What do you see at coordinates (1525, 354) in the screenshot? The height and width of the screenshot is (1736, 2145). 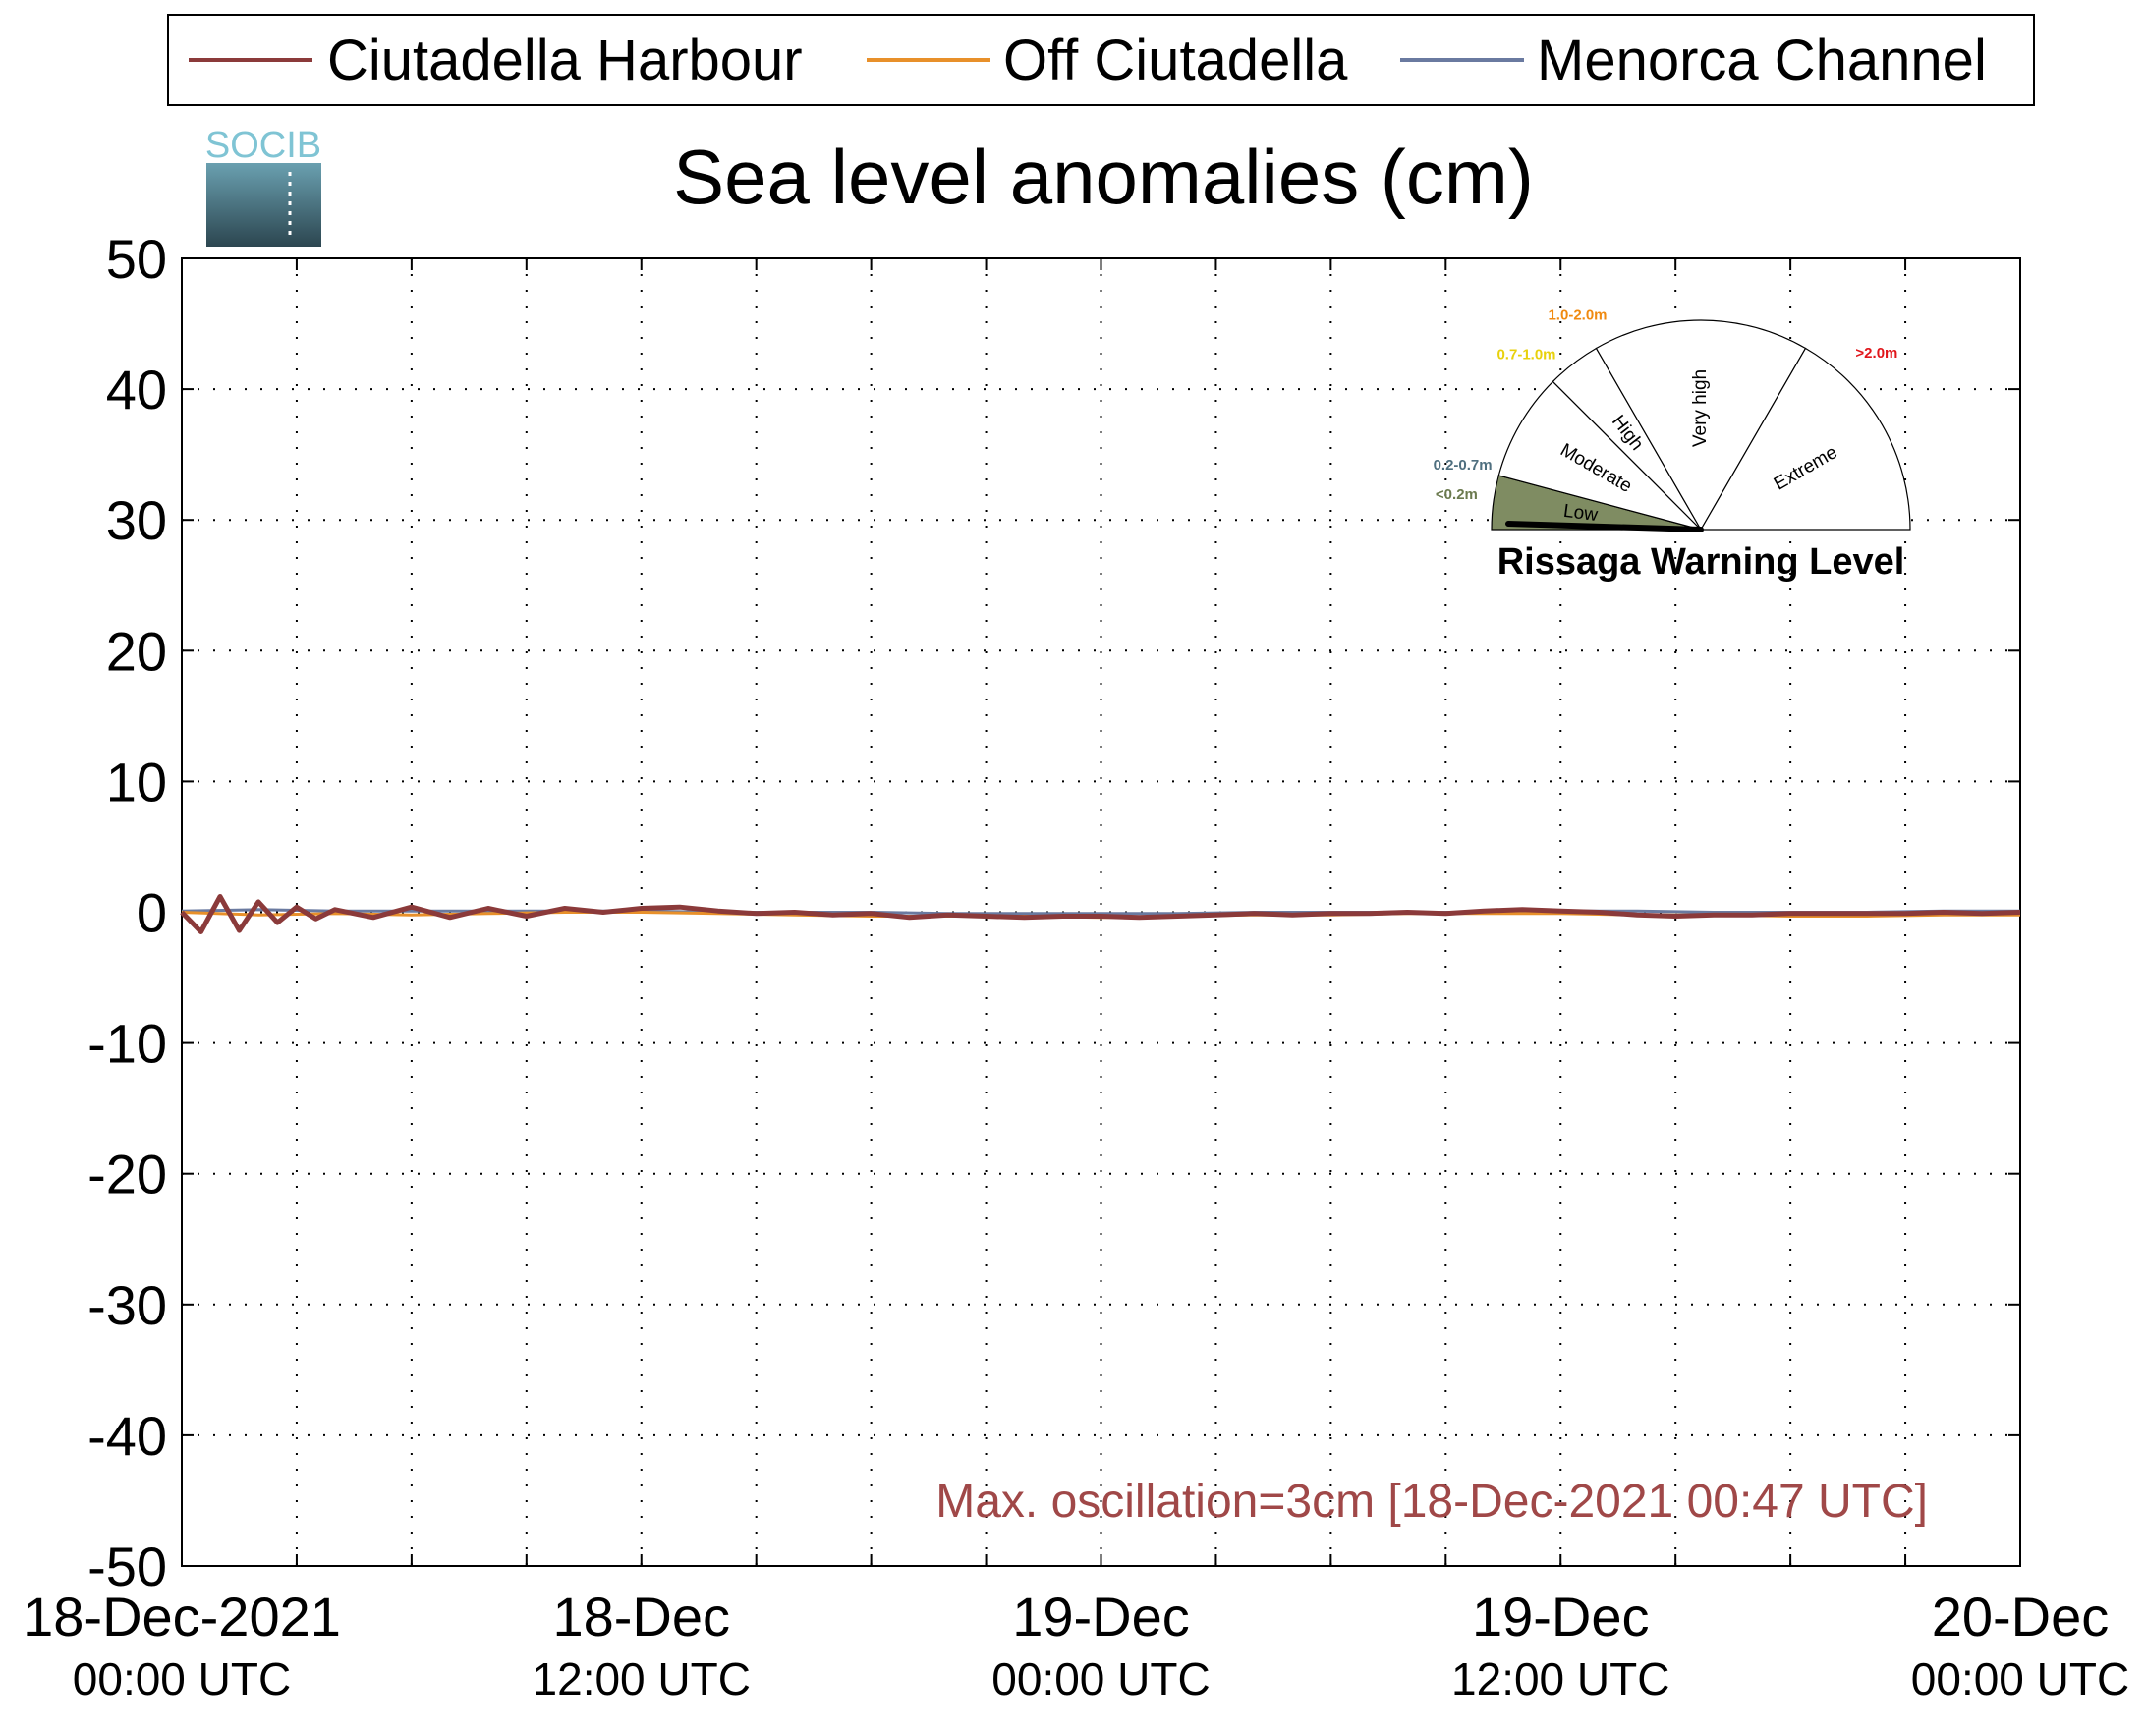 I see `gauge-range-label-high: 0.7-1.0m` at bounding box center [1525, 354].